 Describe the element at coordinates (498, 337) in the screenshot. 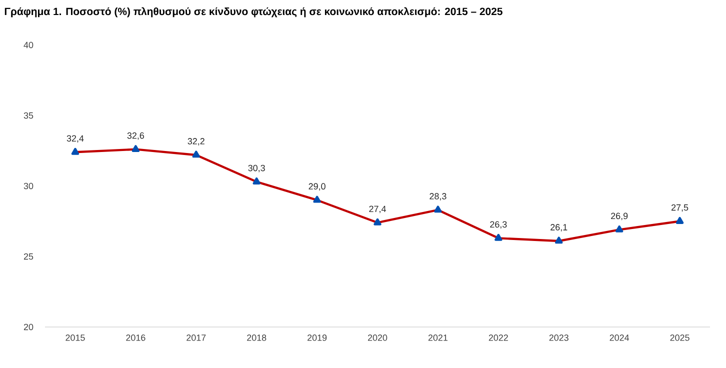

I see `x-tick-label: 2022` at that location.